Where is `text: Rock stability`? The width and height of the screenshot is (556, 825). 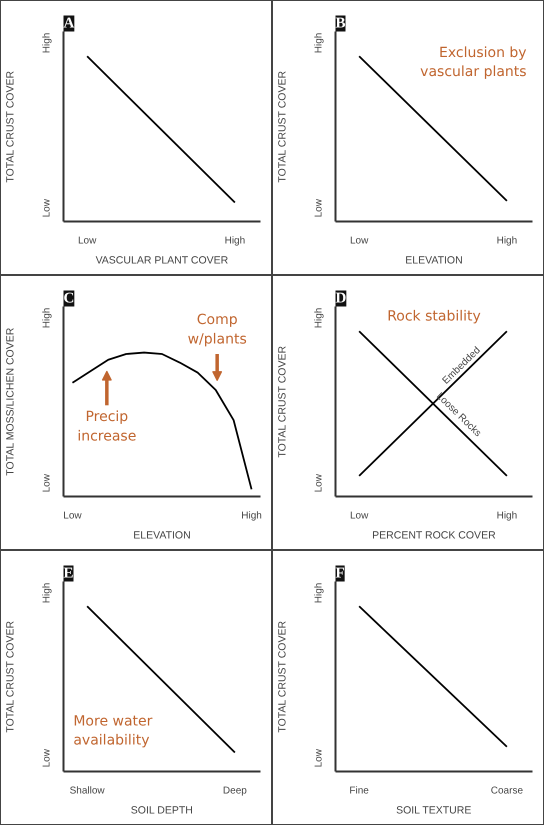
text: Rock stability is located at coordinates (434, 316).